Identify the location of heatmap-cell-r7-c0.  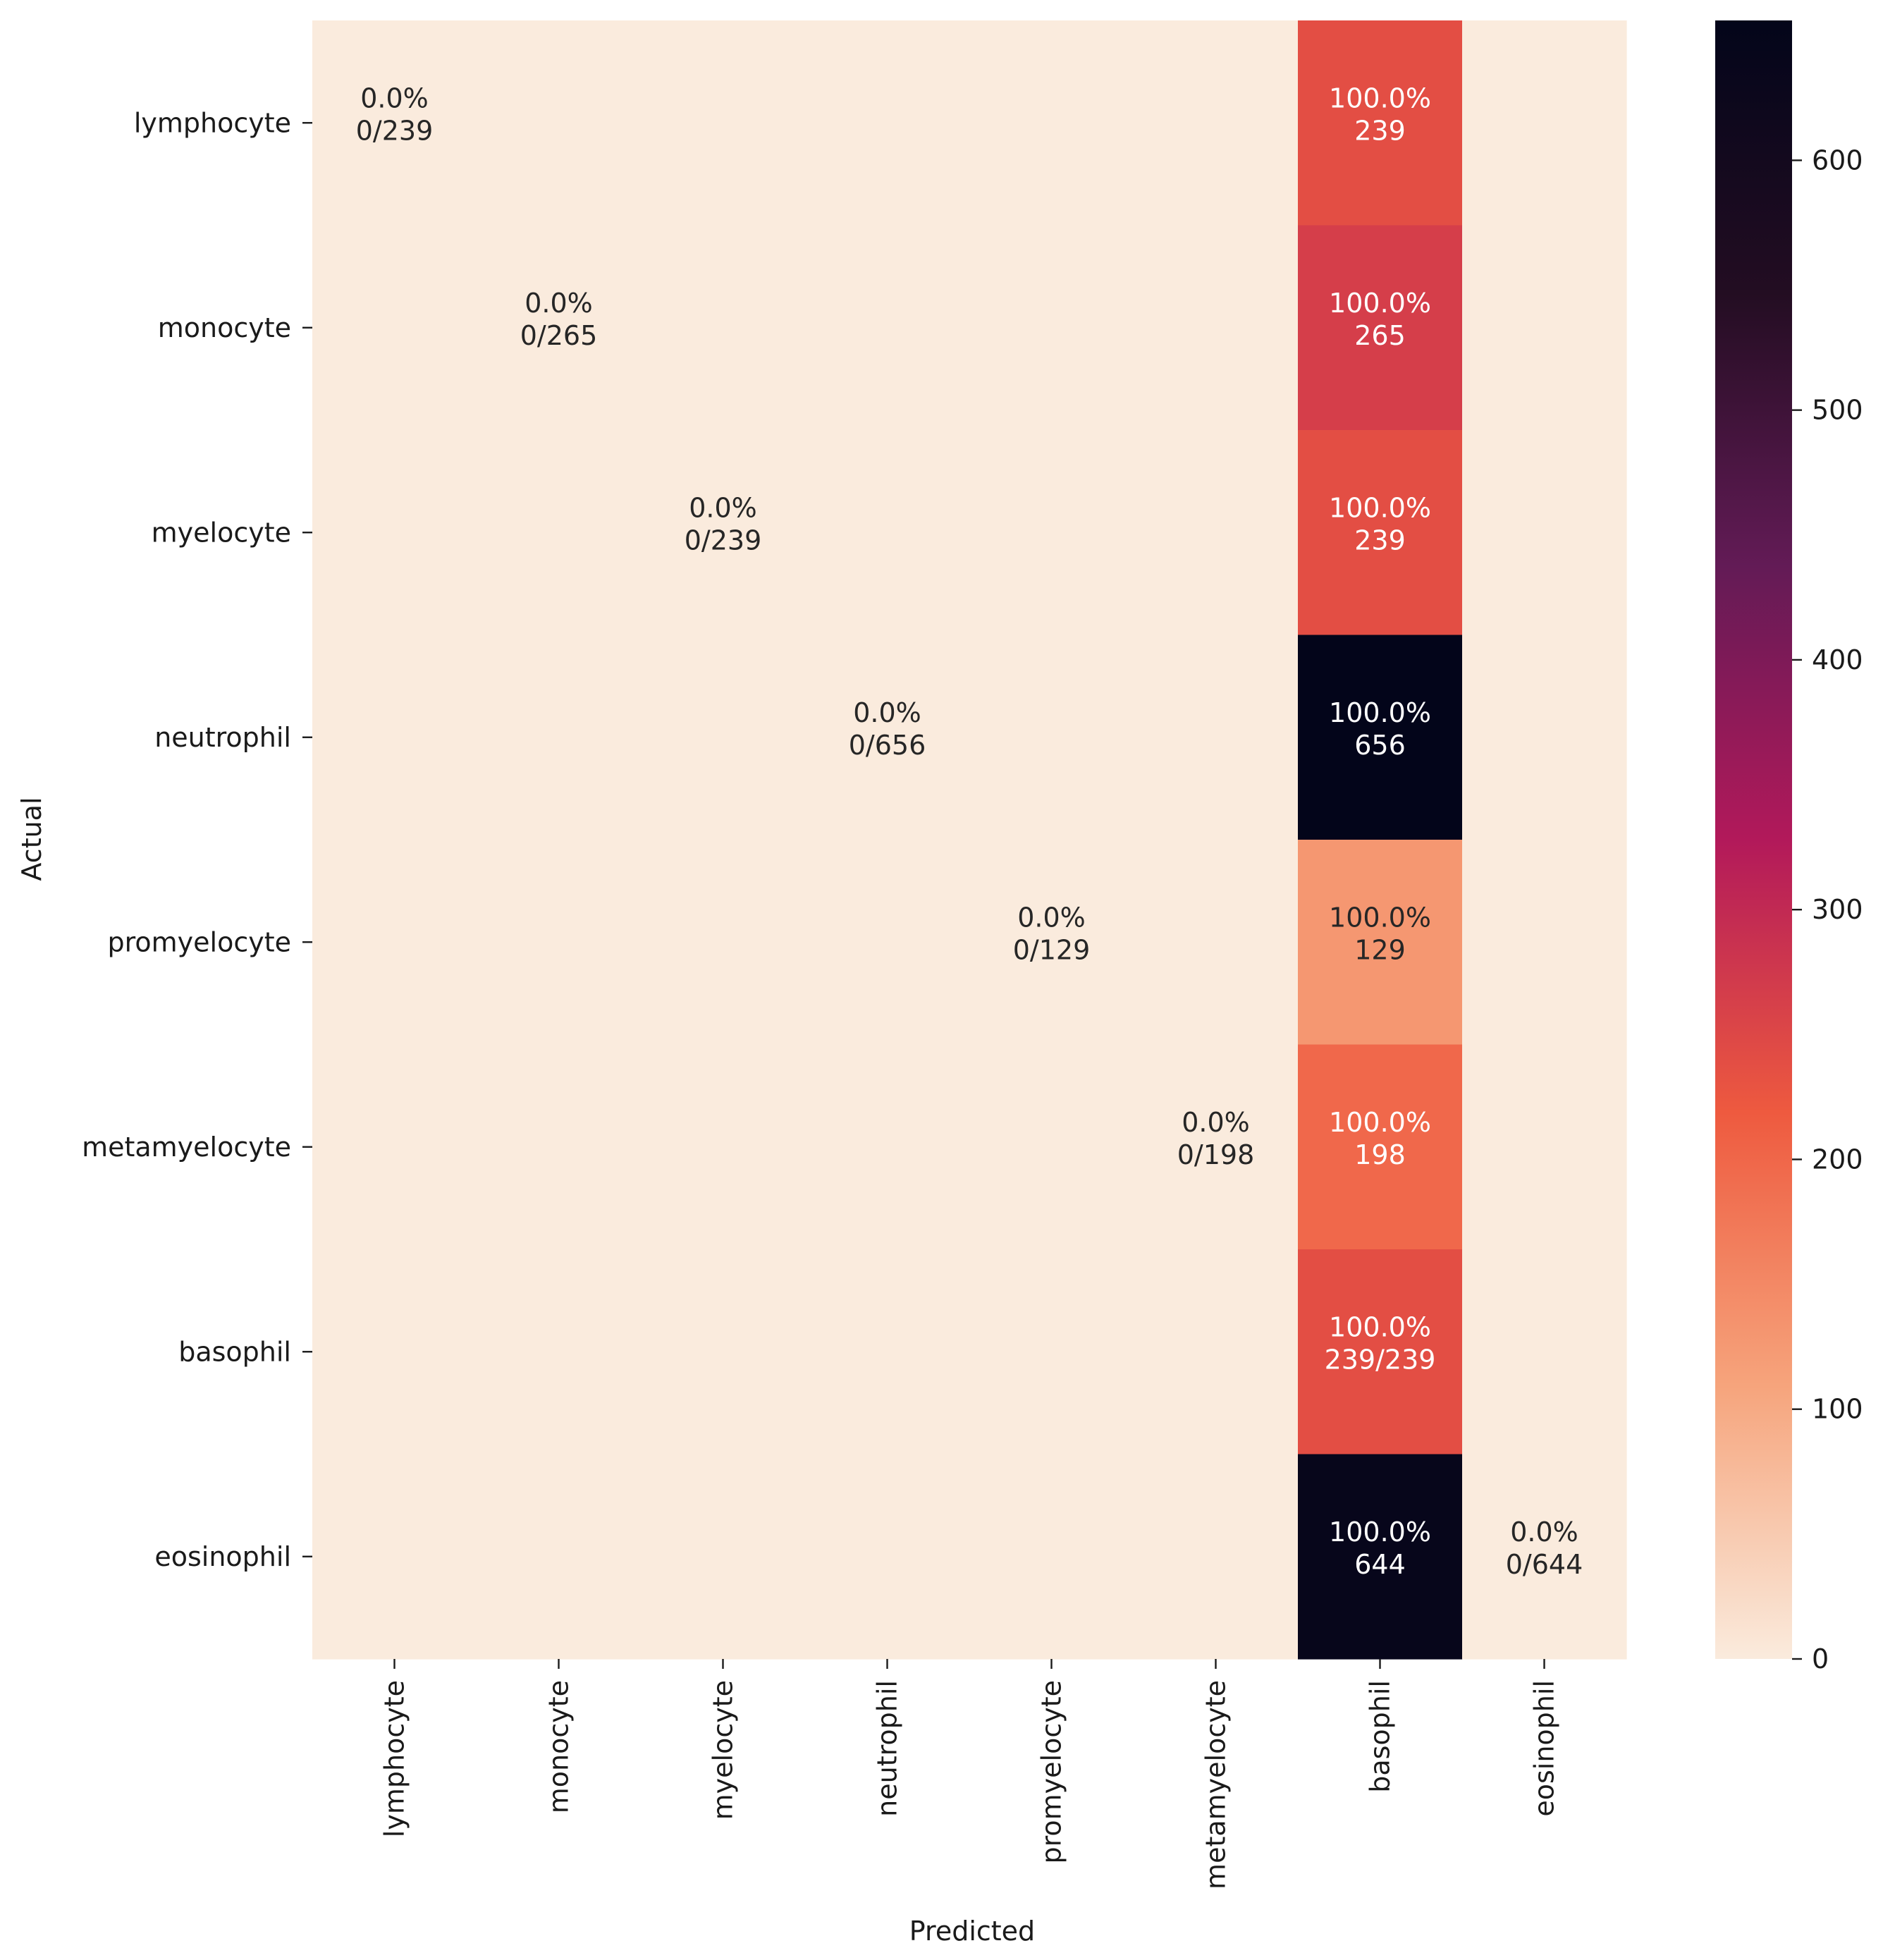
(395, 1557).